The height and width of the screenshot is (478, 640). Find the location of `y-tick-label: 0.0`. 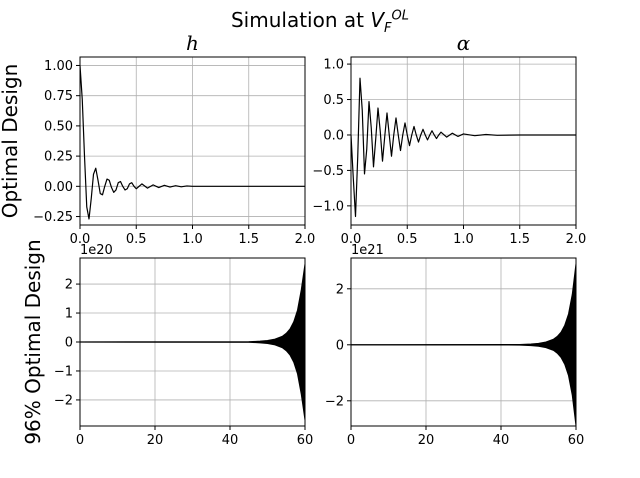

y-tick-label: 0.0 is located at coordinates (333, 135).